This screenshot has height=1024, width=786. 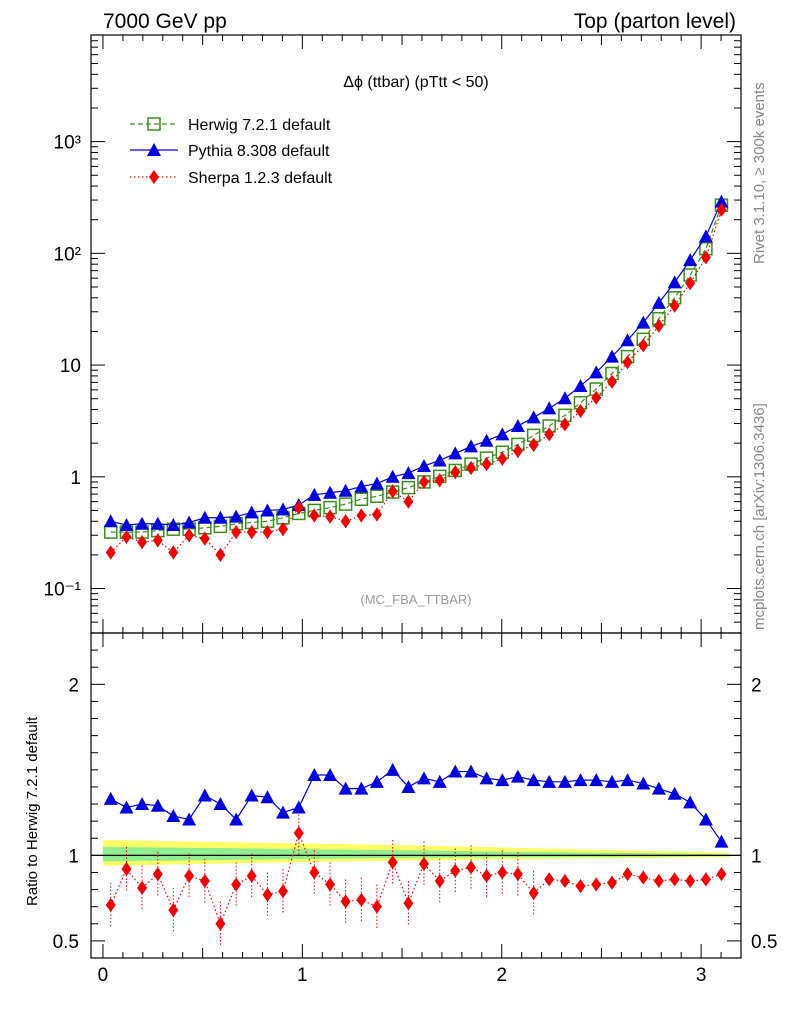 I want to click on y-tick-label: 2, so click(x=73, y=685).